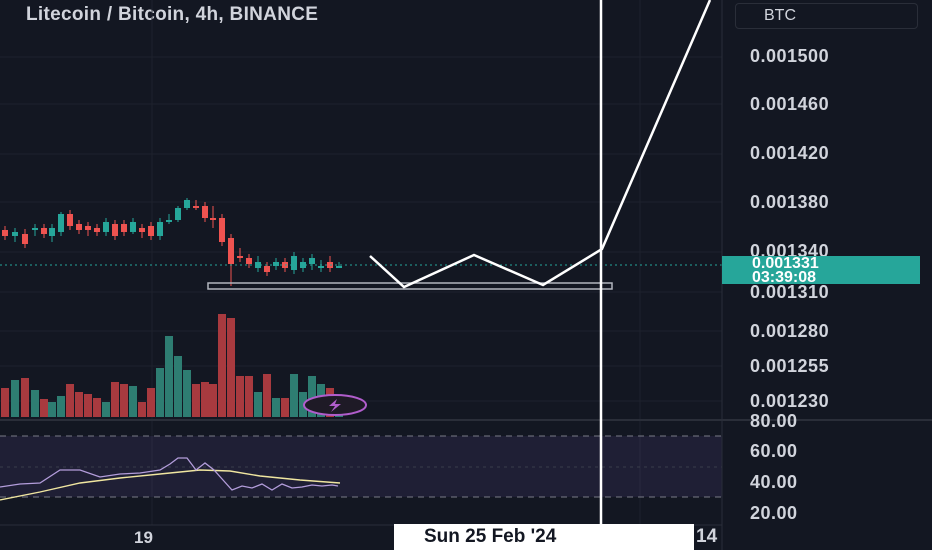 Image resolution: width=932 pixels, height=550 pixels. What do you see at coordinates (790, 153) in the screenshot?
I see `price-axis-label: 0.001420` at bounding box center [790, 153].